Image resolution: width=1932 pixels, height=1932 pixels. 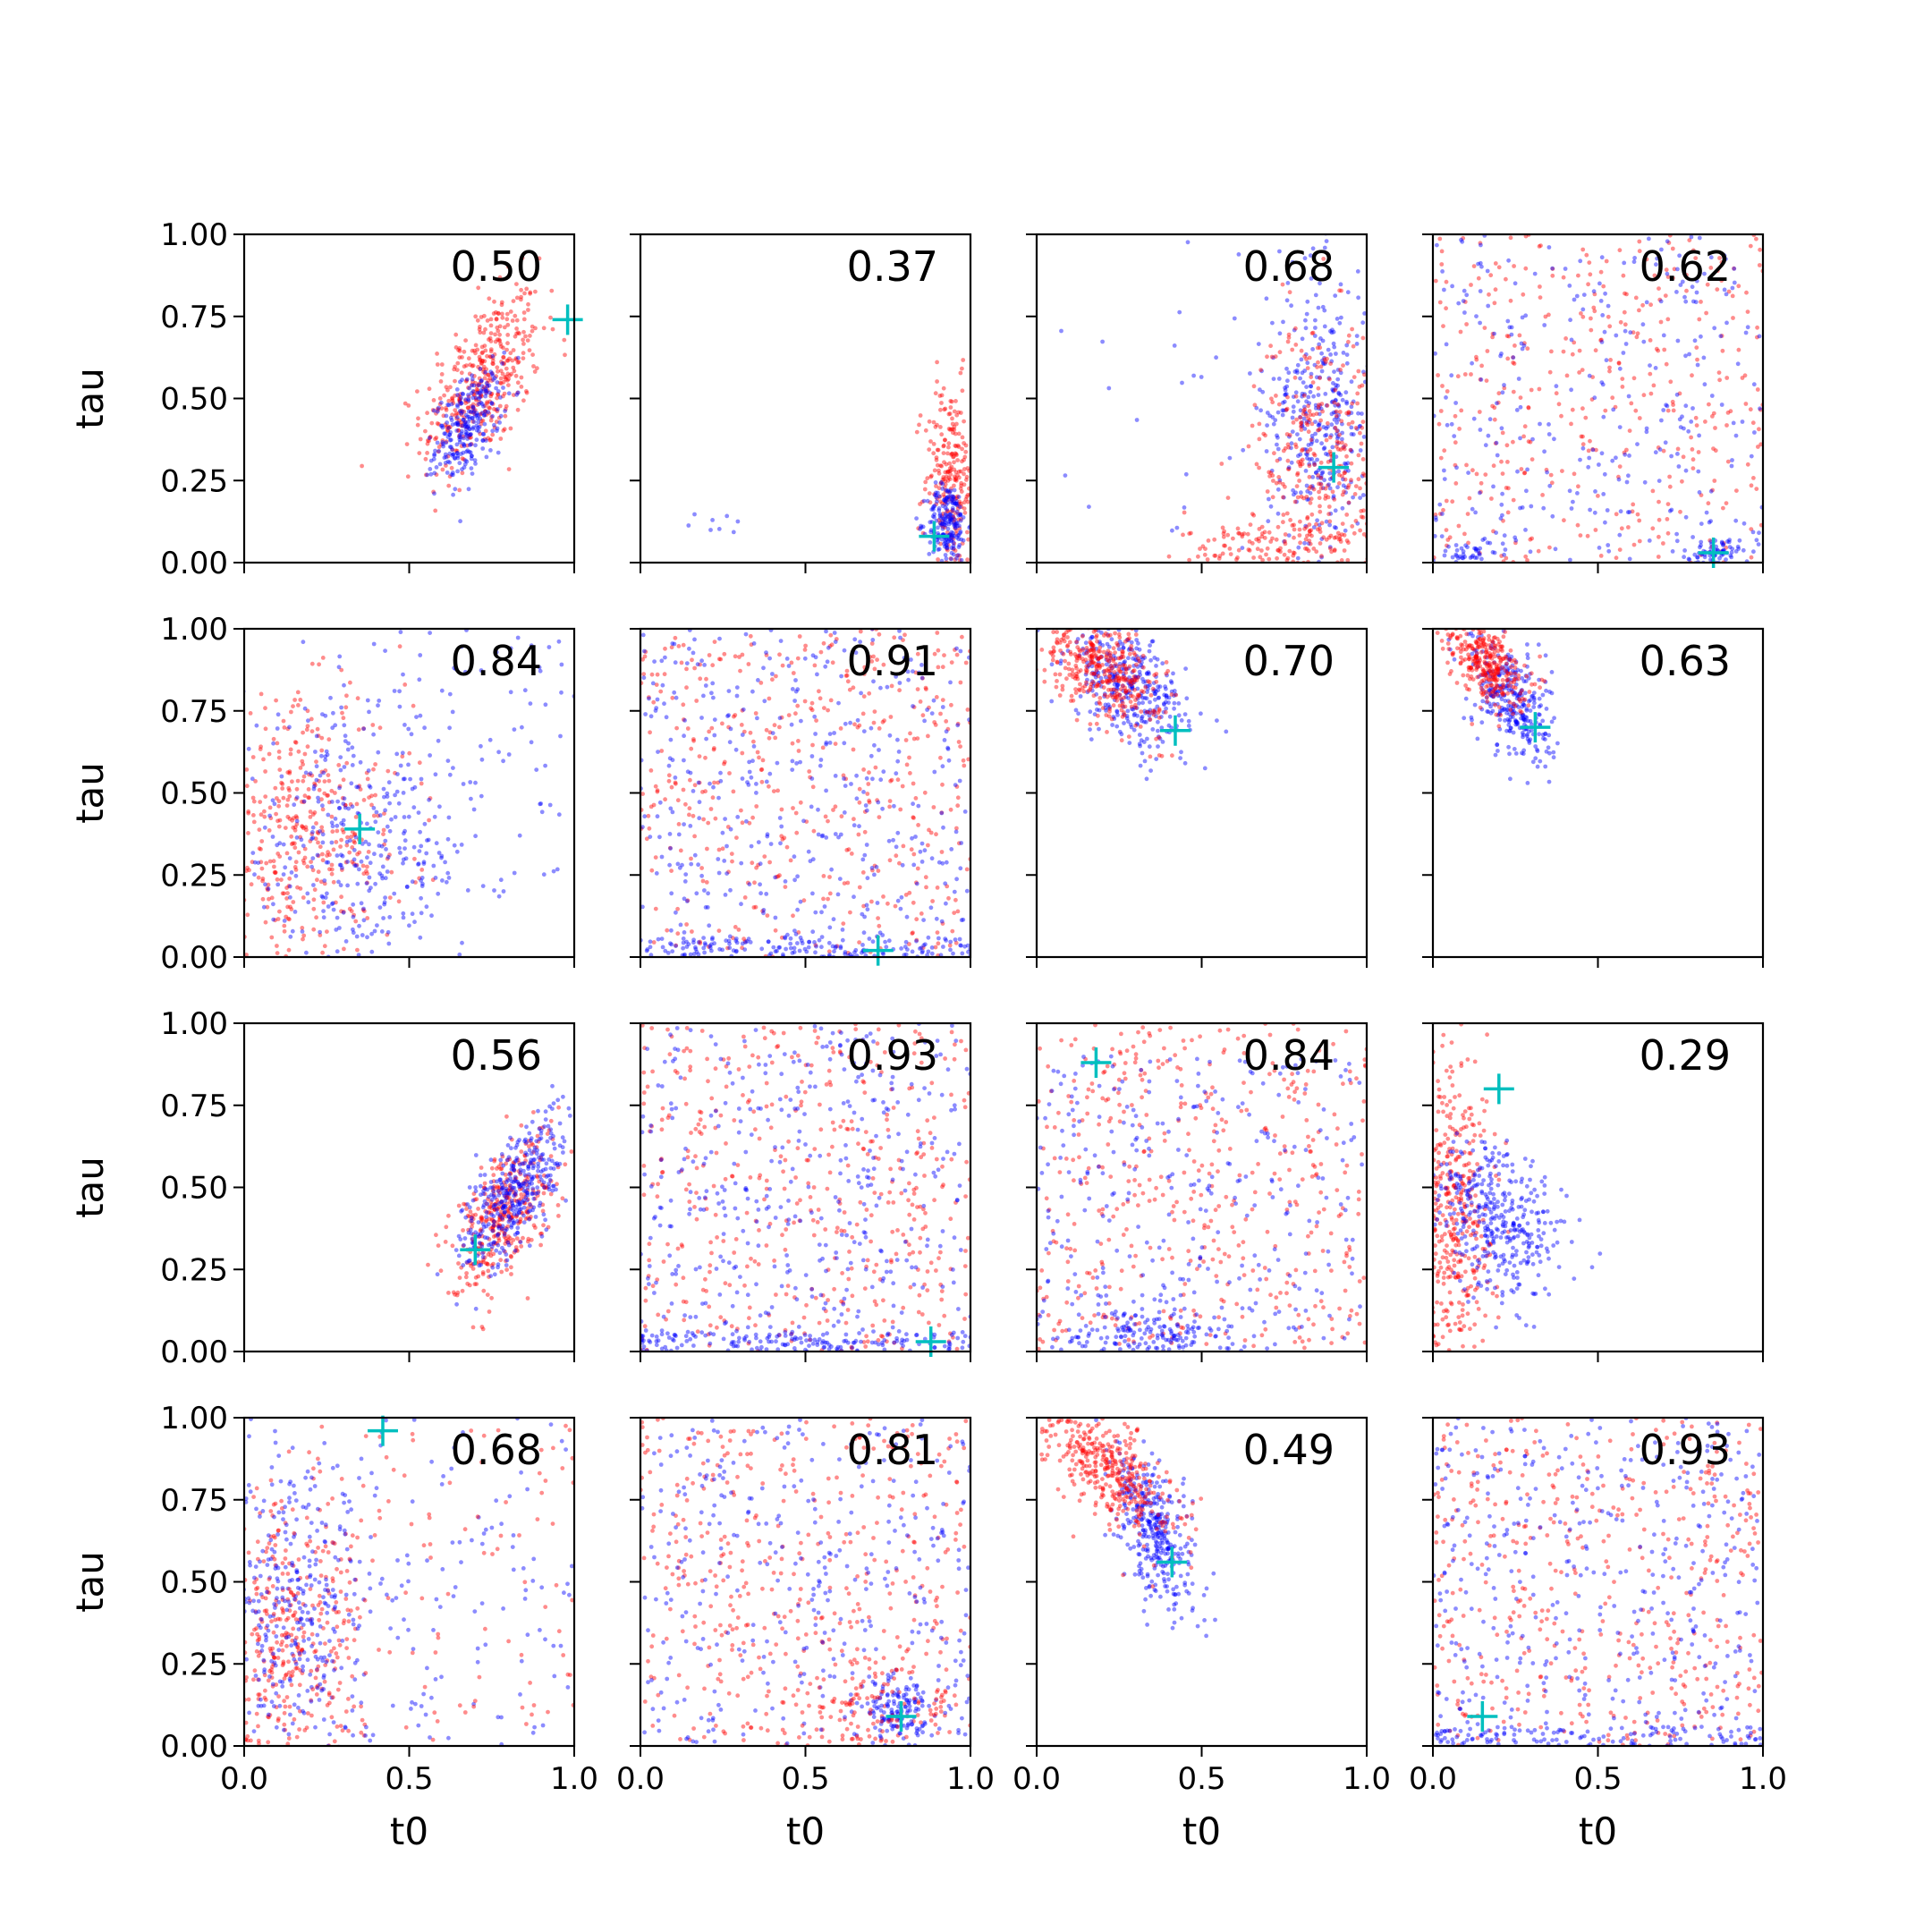 I want to click on y-tick-label: 0.50, so click(x=194, y=400).